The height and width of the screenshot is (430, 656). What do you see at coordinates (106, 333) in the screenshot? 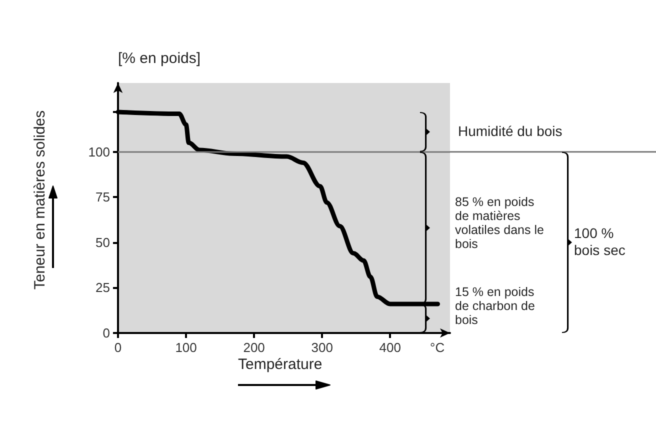
I see `y-tick-label: 0` at bounding box center [106, 333].